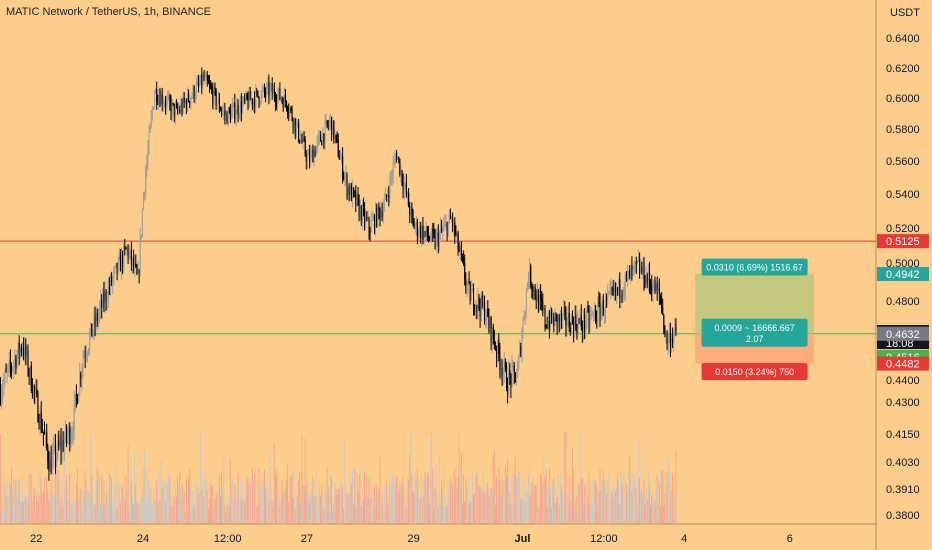 Image resolution: width=932 pixels, height=550 pixels. I want to click on y-tick-label: 0.5400, so click(903, 195).